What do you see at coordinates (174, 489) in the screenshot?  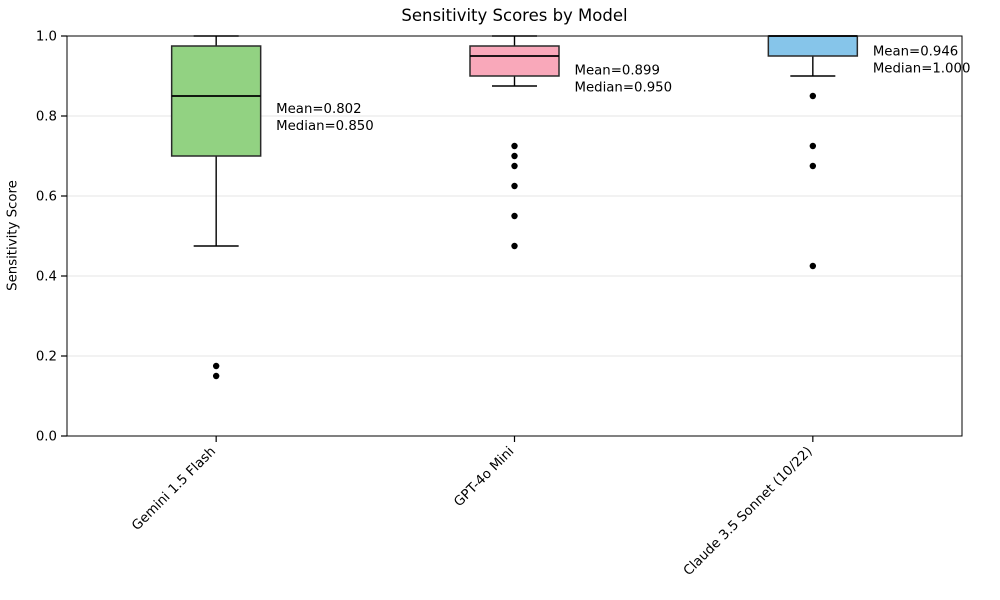 I see `x-tick-label: Gemini 1.5 Flash` at bounding box center [174, 489].